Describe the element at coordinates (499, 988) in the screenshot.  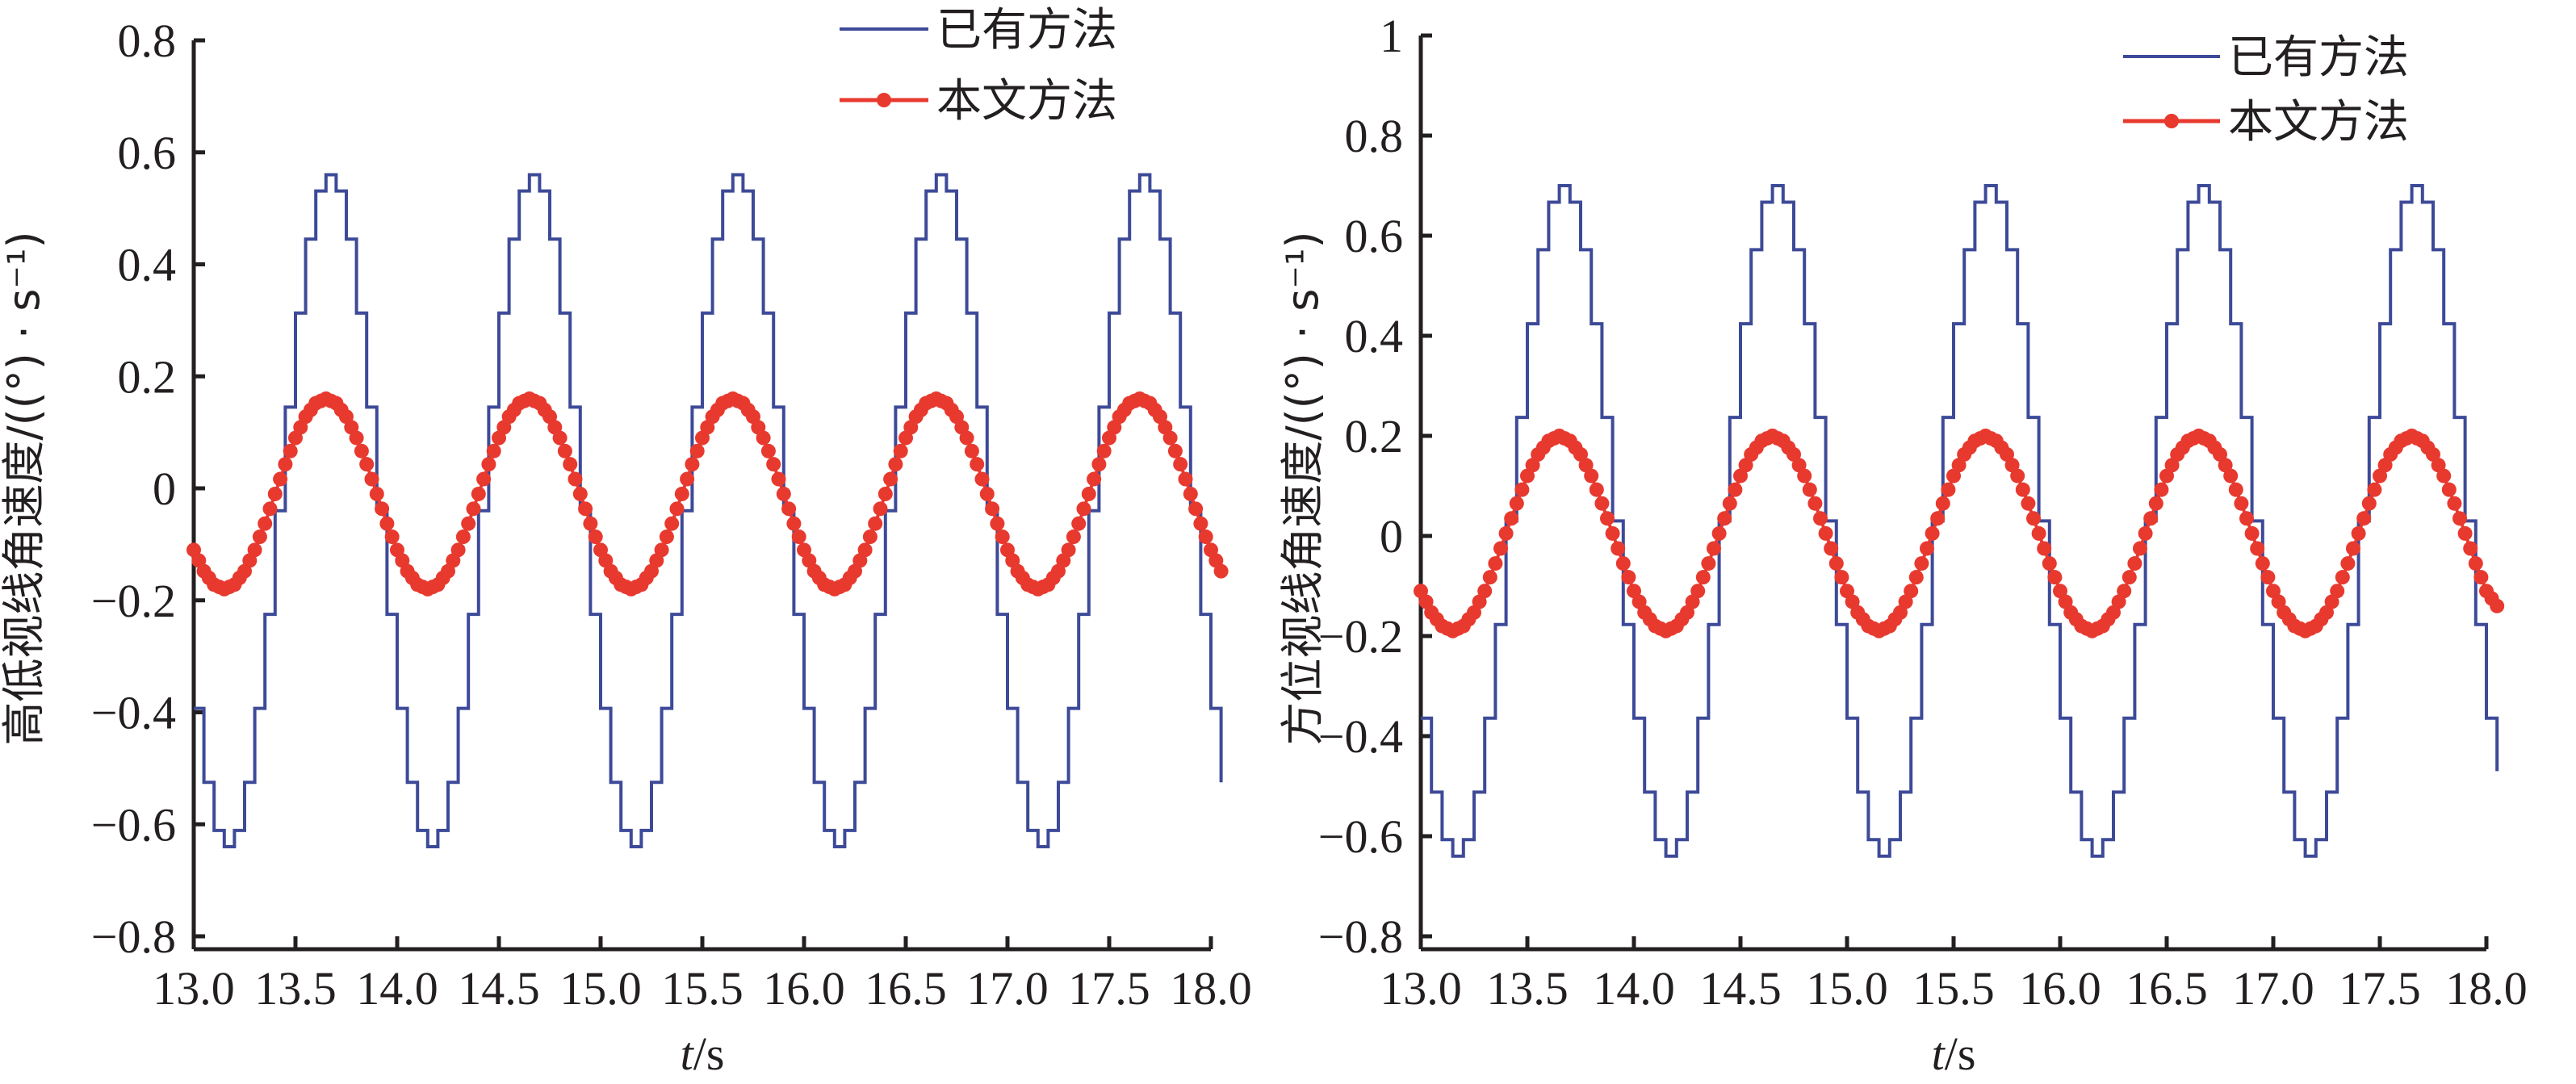
I see `x-tick-label: 14.5` at that location.